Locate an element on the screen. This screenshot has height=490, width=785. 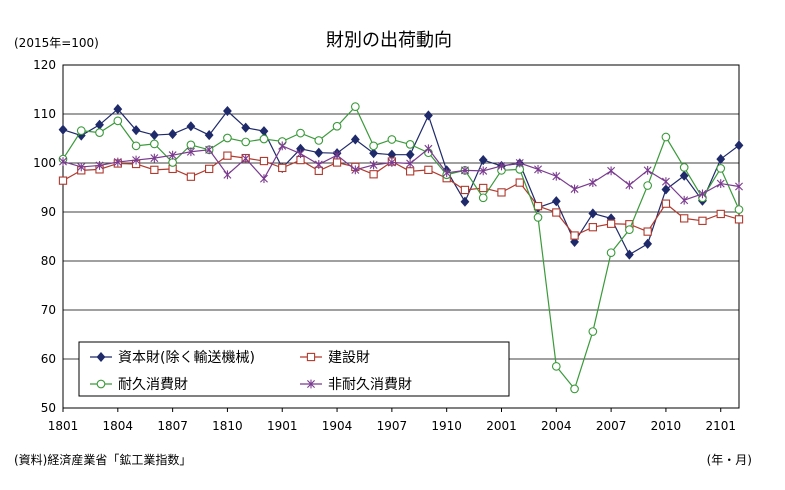
series-4-point-2002 is located at coordinates (519, 163).